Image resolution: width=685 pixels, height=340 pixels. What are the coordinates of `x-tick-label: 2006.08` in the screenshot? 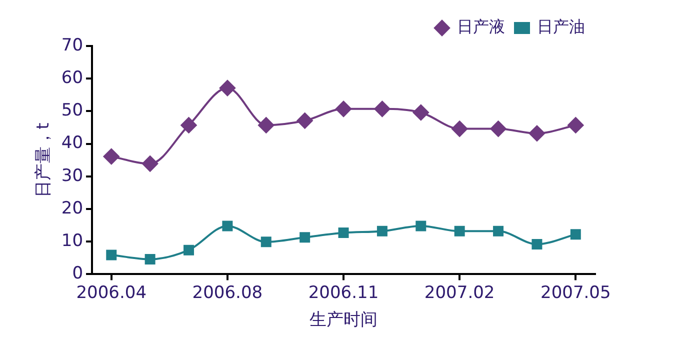 It's located at (227, 292).